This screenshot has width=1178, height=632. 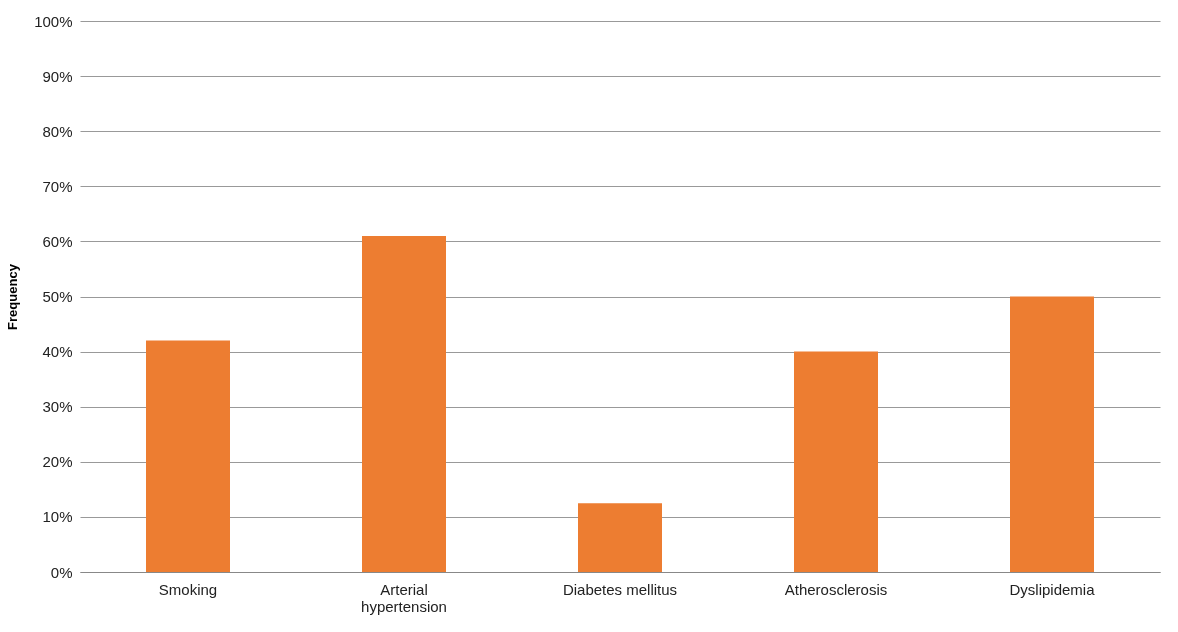 I want to click on y-tick-label: 30%, so click(x=57, y=407).